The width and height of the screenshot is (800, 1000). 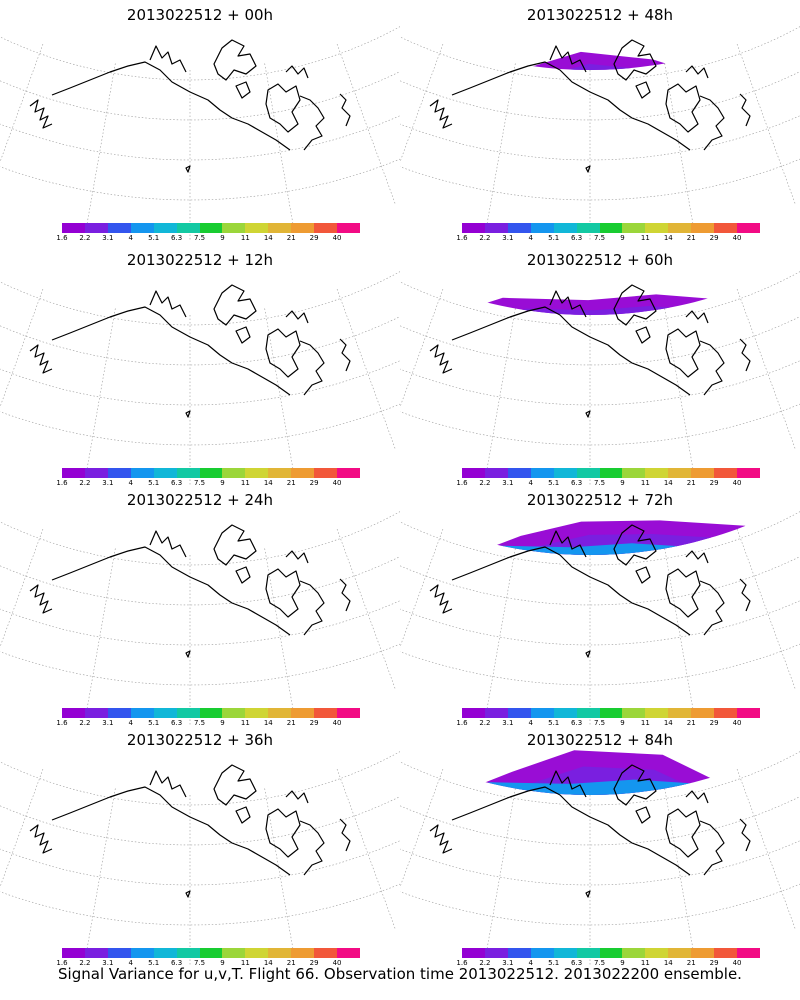 I want to click on panel-title: 2013022512 + 60h, so click(x=600, y=260).